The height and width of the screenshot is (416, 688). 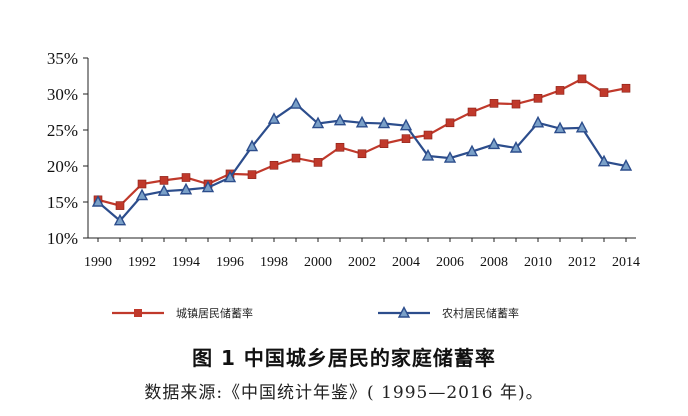 What do you see at coordinates (494, 262) in the screenshot?
I see `x-tick-label: 2008` at bounding box center [494, 262].